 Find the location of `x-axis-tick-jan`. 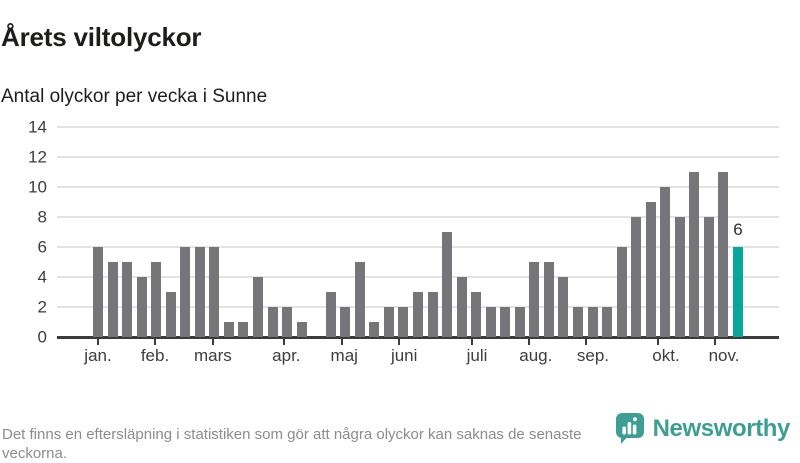

x-axis-tick-jan is located at coordinates (98, 342).